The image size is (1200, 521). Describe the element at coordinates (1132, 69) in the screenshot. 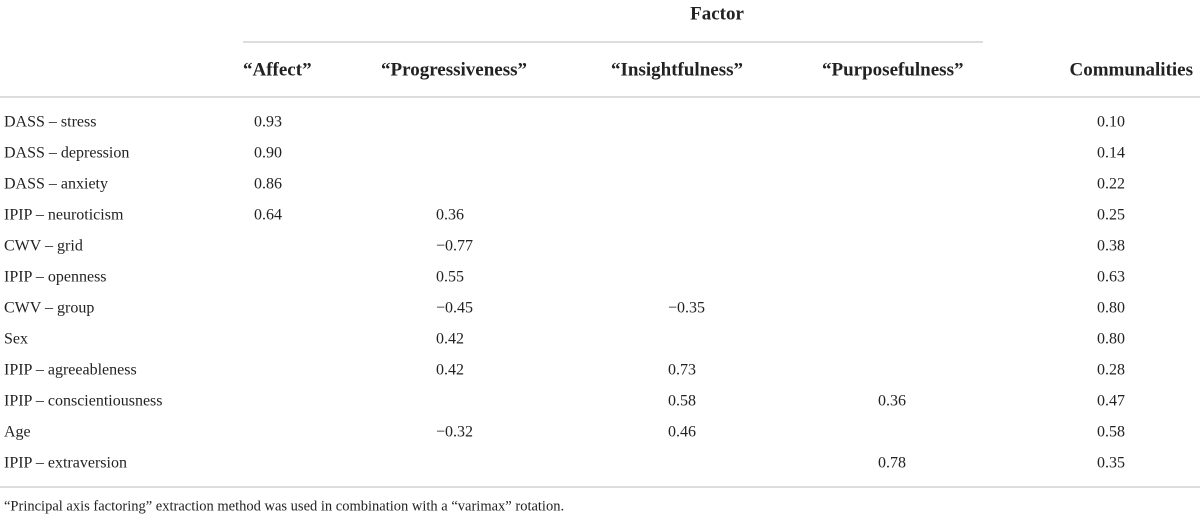

I see `column-header: Communalities` at that location.